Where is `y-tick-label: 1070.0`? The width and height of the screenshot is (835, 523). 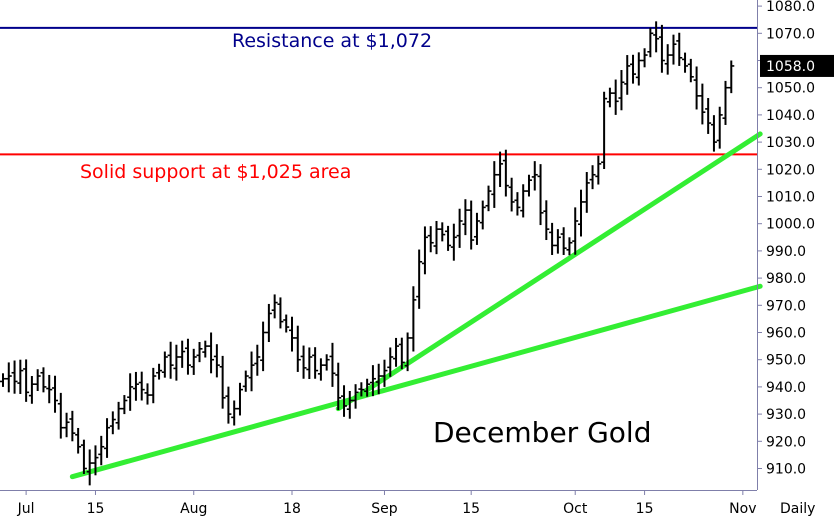 y-tick-label: 1070.0 is located at coordinates (790, 34).